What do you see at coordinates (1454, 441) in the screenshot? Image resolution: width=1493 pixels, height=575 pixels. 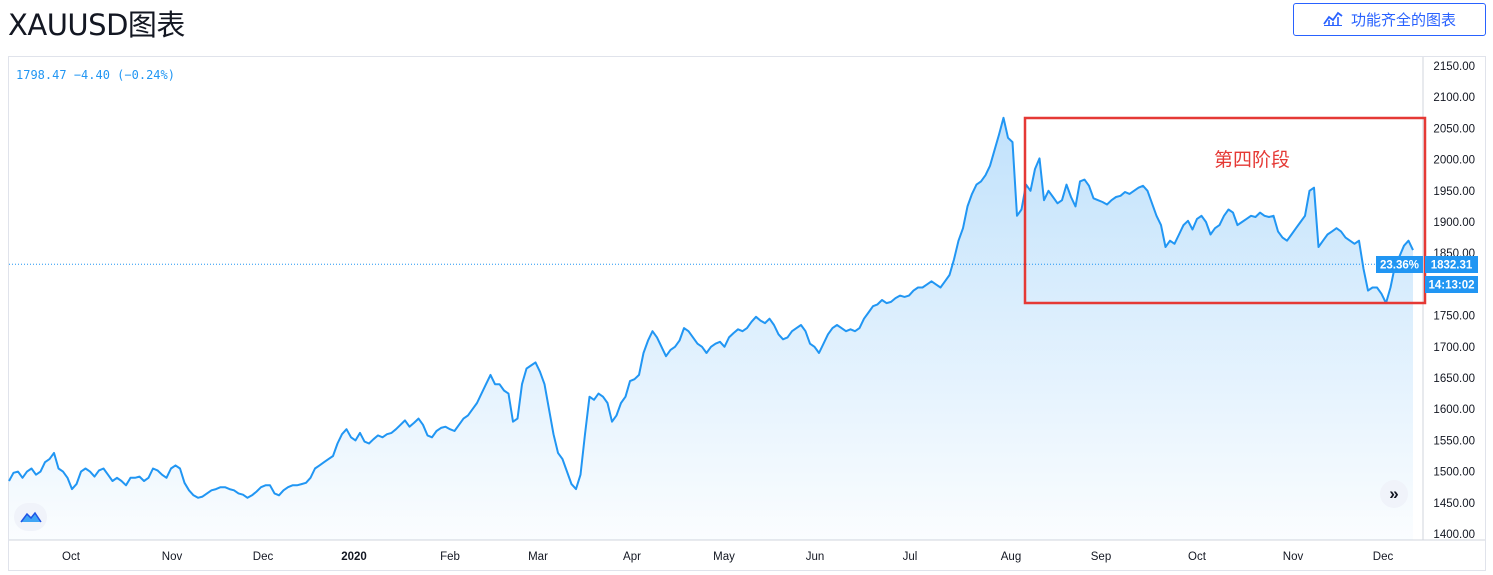 I see `price-axis-tick-label: 1550.00` at bounding box center [1454, 441].